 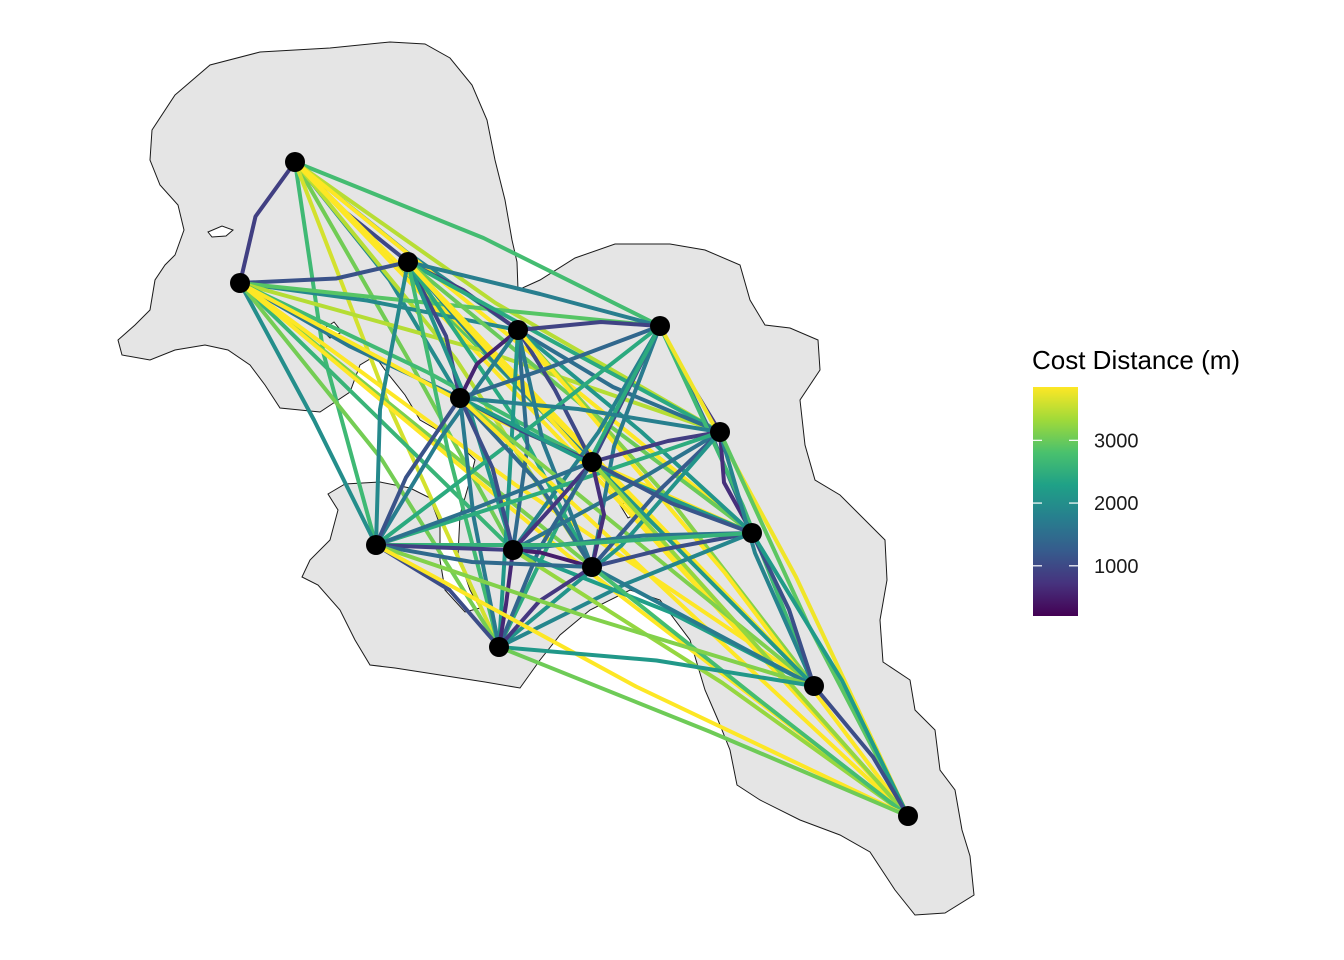 I want to click on legend-tick-label: 3000, so click(x=1116, y=441).